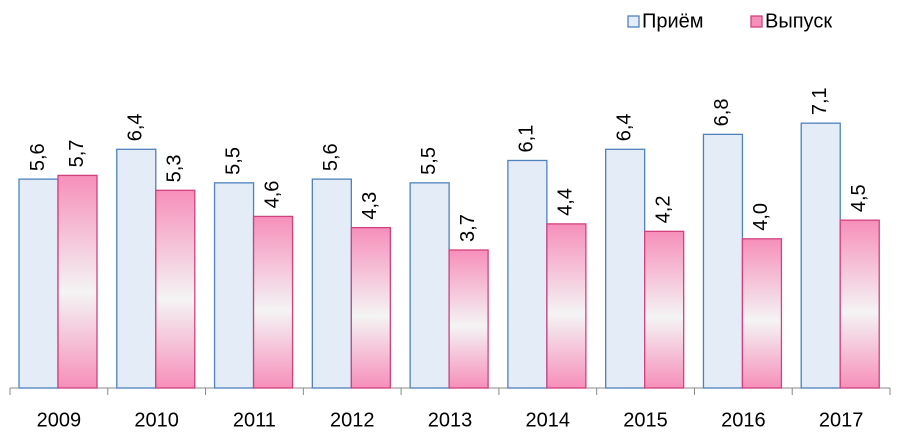  Describe the element at coordinates (272, 195) in the screenshot. I see `data-label: 4,6` at that location.